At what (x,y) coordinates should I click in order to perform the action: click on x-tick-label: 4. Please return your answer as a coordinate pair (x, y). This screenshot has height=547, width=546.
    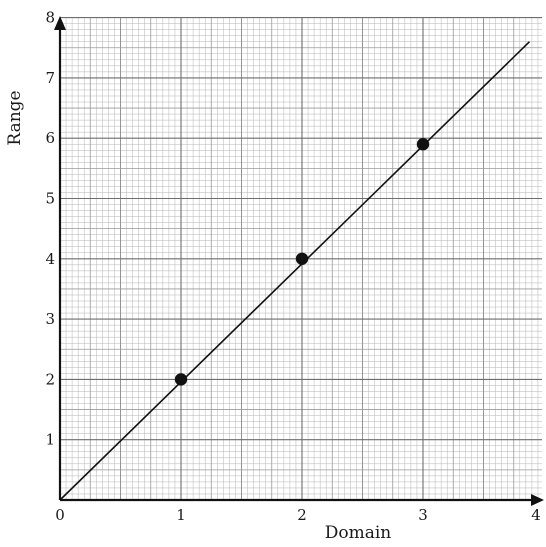
    Looking at the image, I should click on (536, 515).